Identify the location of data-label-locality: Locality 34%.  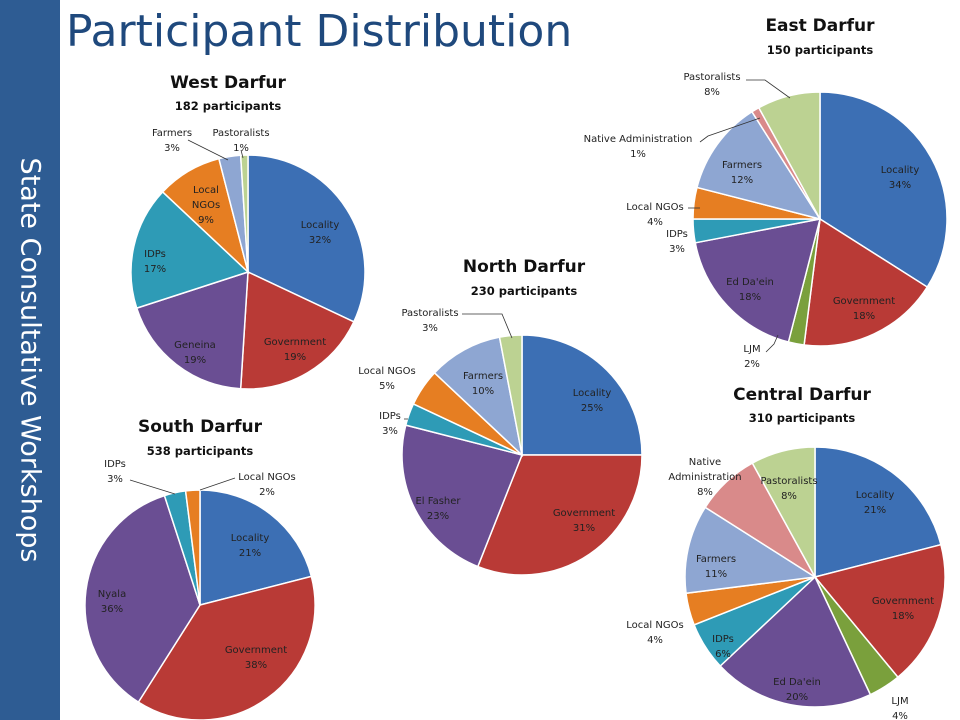
(900, 178).